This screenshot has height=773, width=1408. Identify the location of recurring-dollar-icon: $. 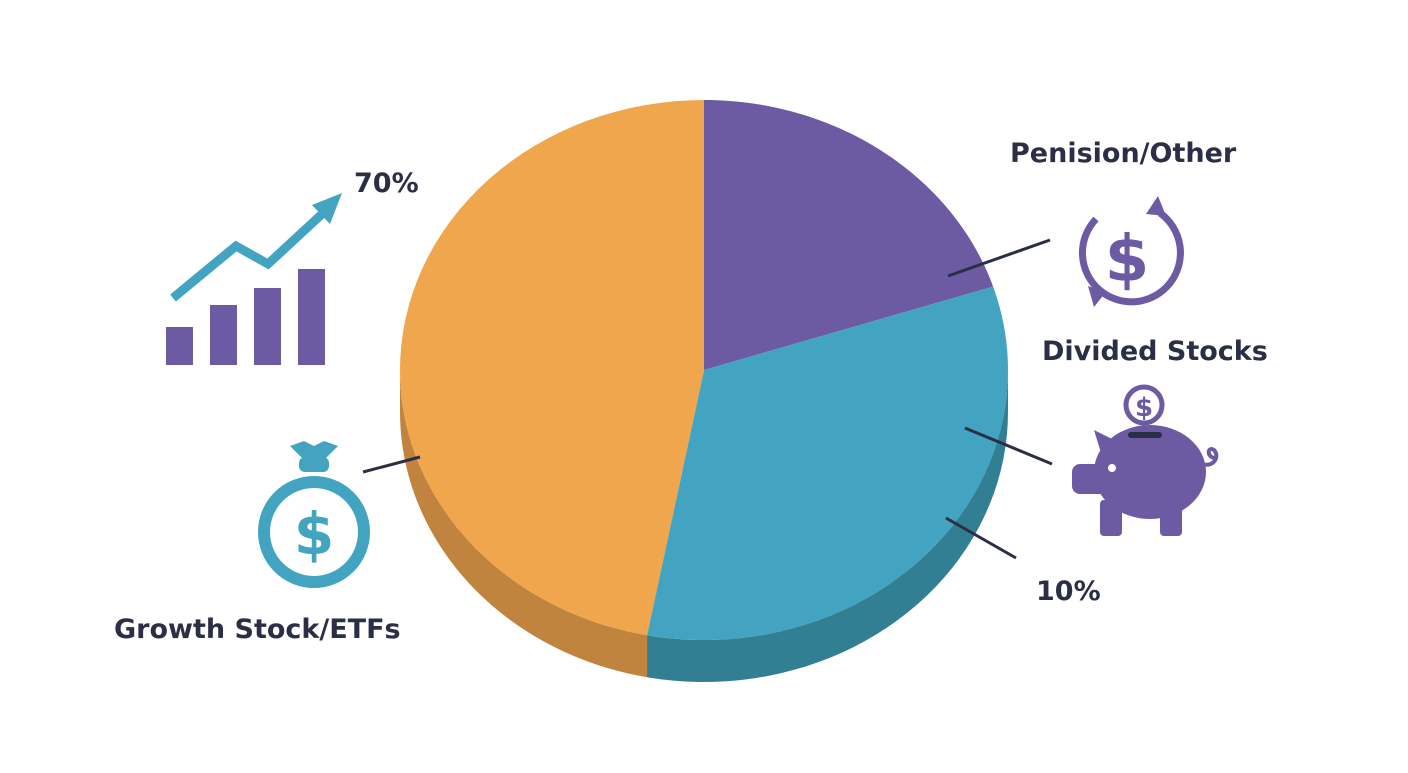
(1131, 251).